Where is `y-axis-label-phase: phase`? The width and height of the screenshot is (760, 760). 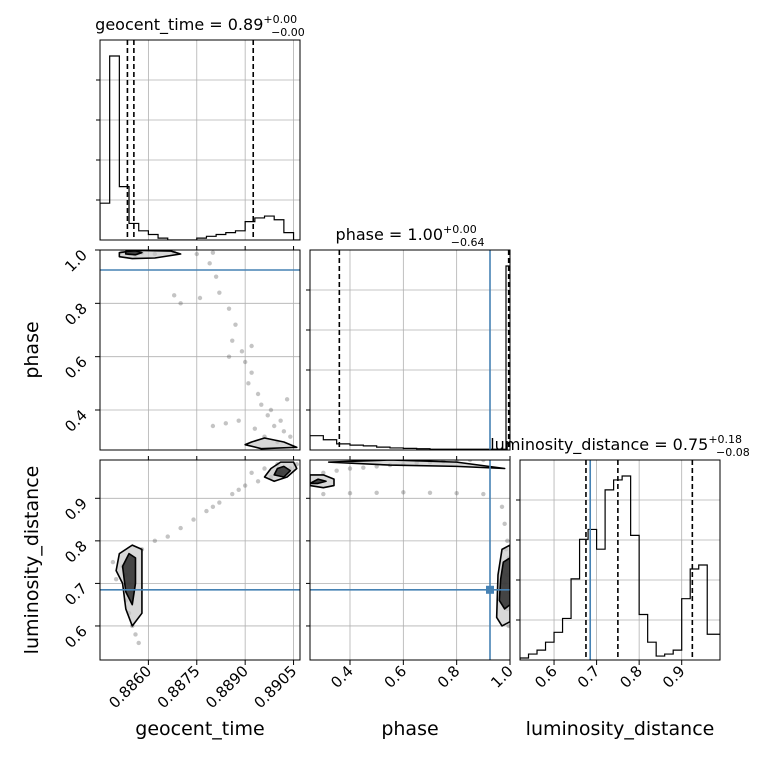 y-axis-label-phase: phase is located at coordinates (32, 349).